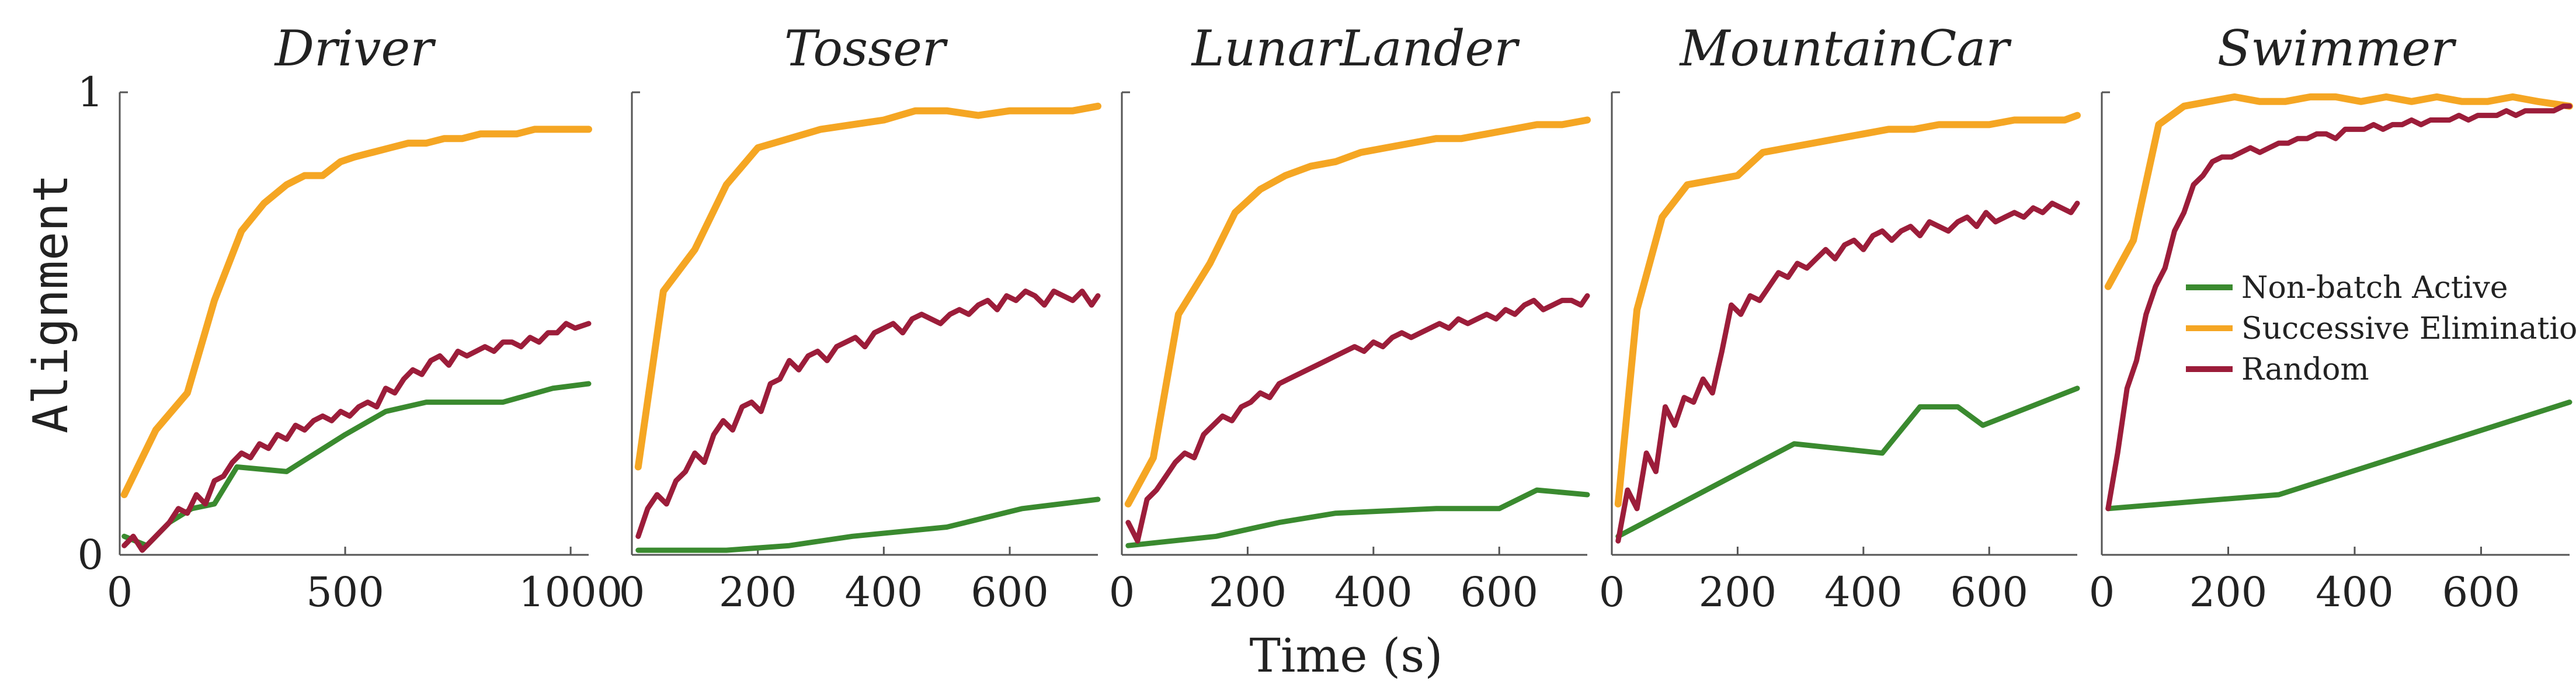 This screenshot has height=688, width=2576. What do you see at coordinates (90, 555) in the screenshot?
I see `y-tick-label: 0` at bounding box center [90, 555].